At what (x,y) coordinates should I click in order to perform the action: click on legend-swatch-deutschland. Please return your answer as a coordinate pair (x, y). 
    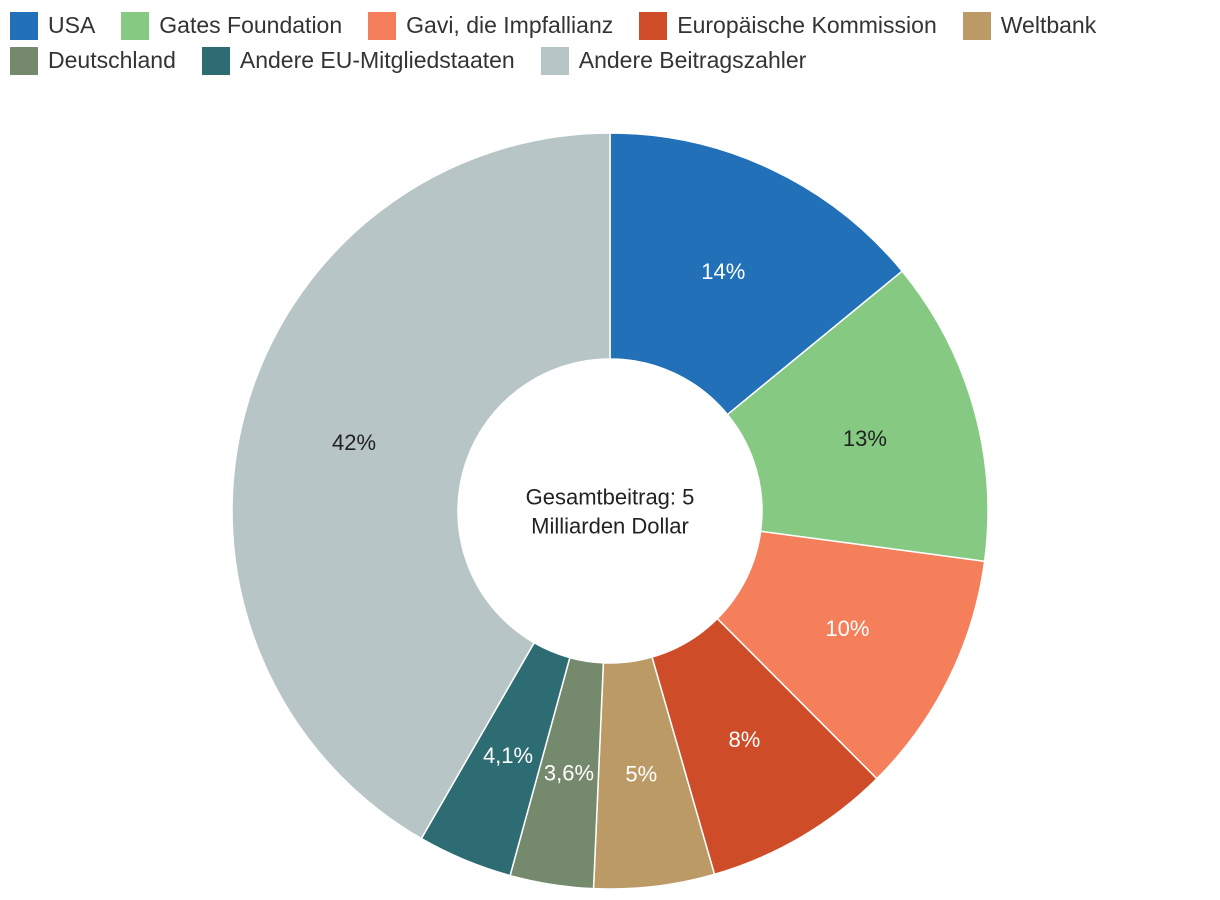
    Looking at the image, I should click on (24, 60).